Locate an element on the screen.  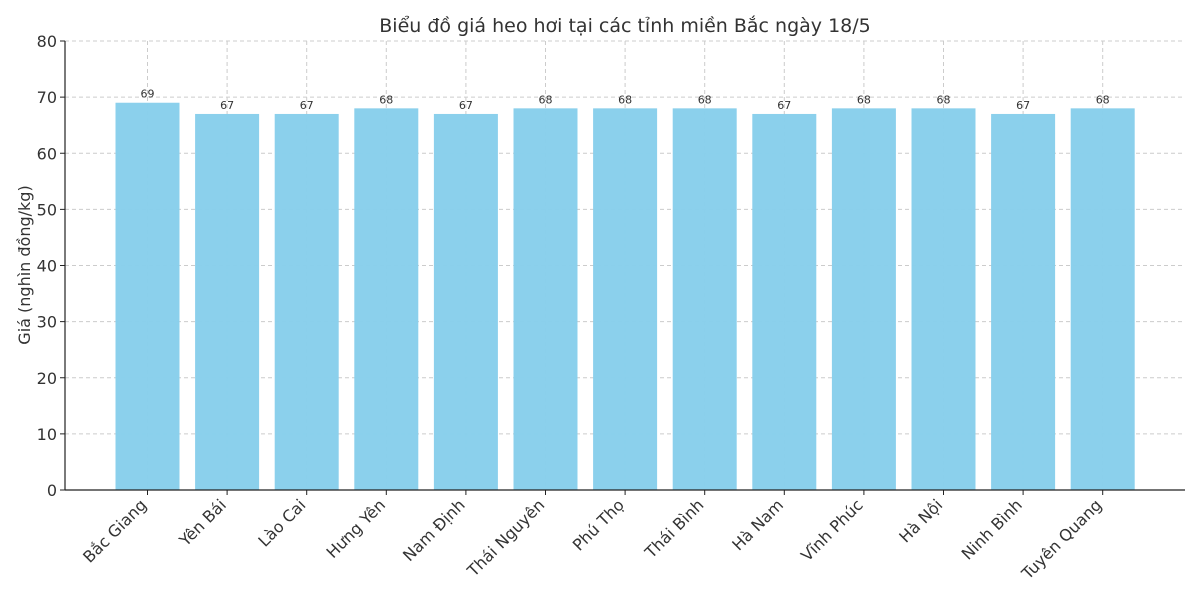
x-tick-label: Tuyên Quang is located at coordinates (1061, 539).